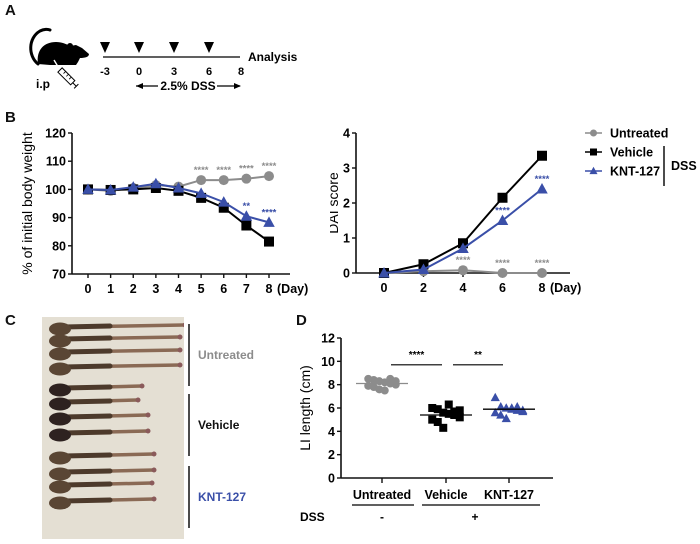 Image resolution: width=700 pixels, height=544 pixels. I want to click on group-label: KNT-127, so click(222, 497).